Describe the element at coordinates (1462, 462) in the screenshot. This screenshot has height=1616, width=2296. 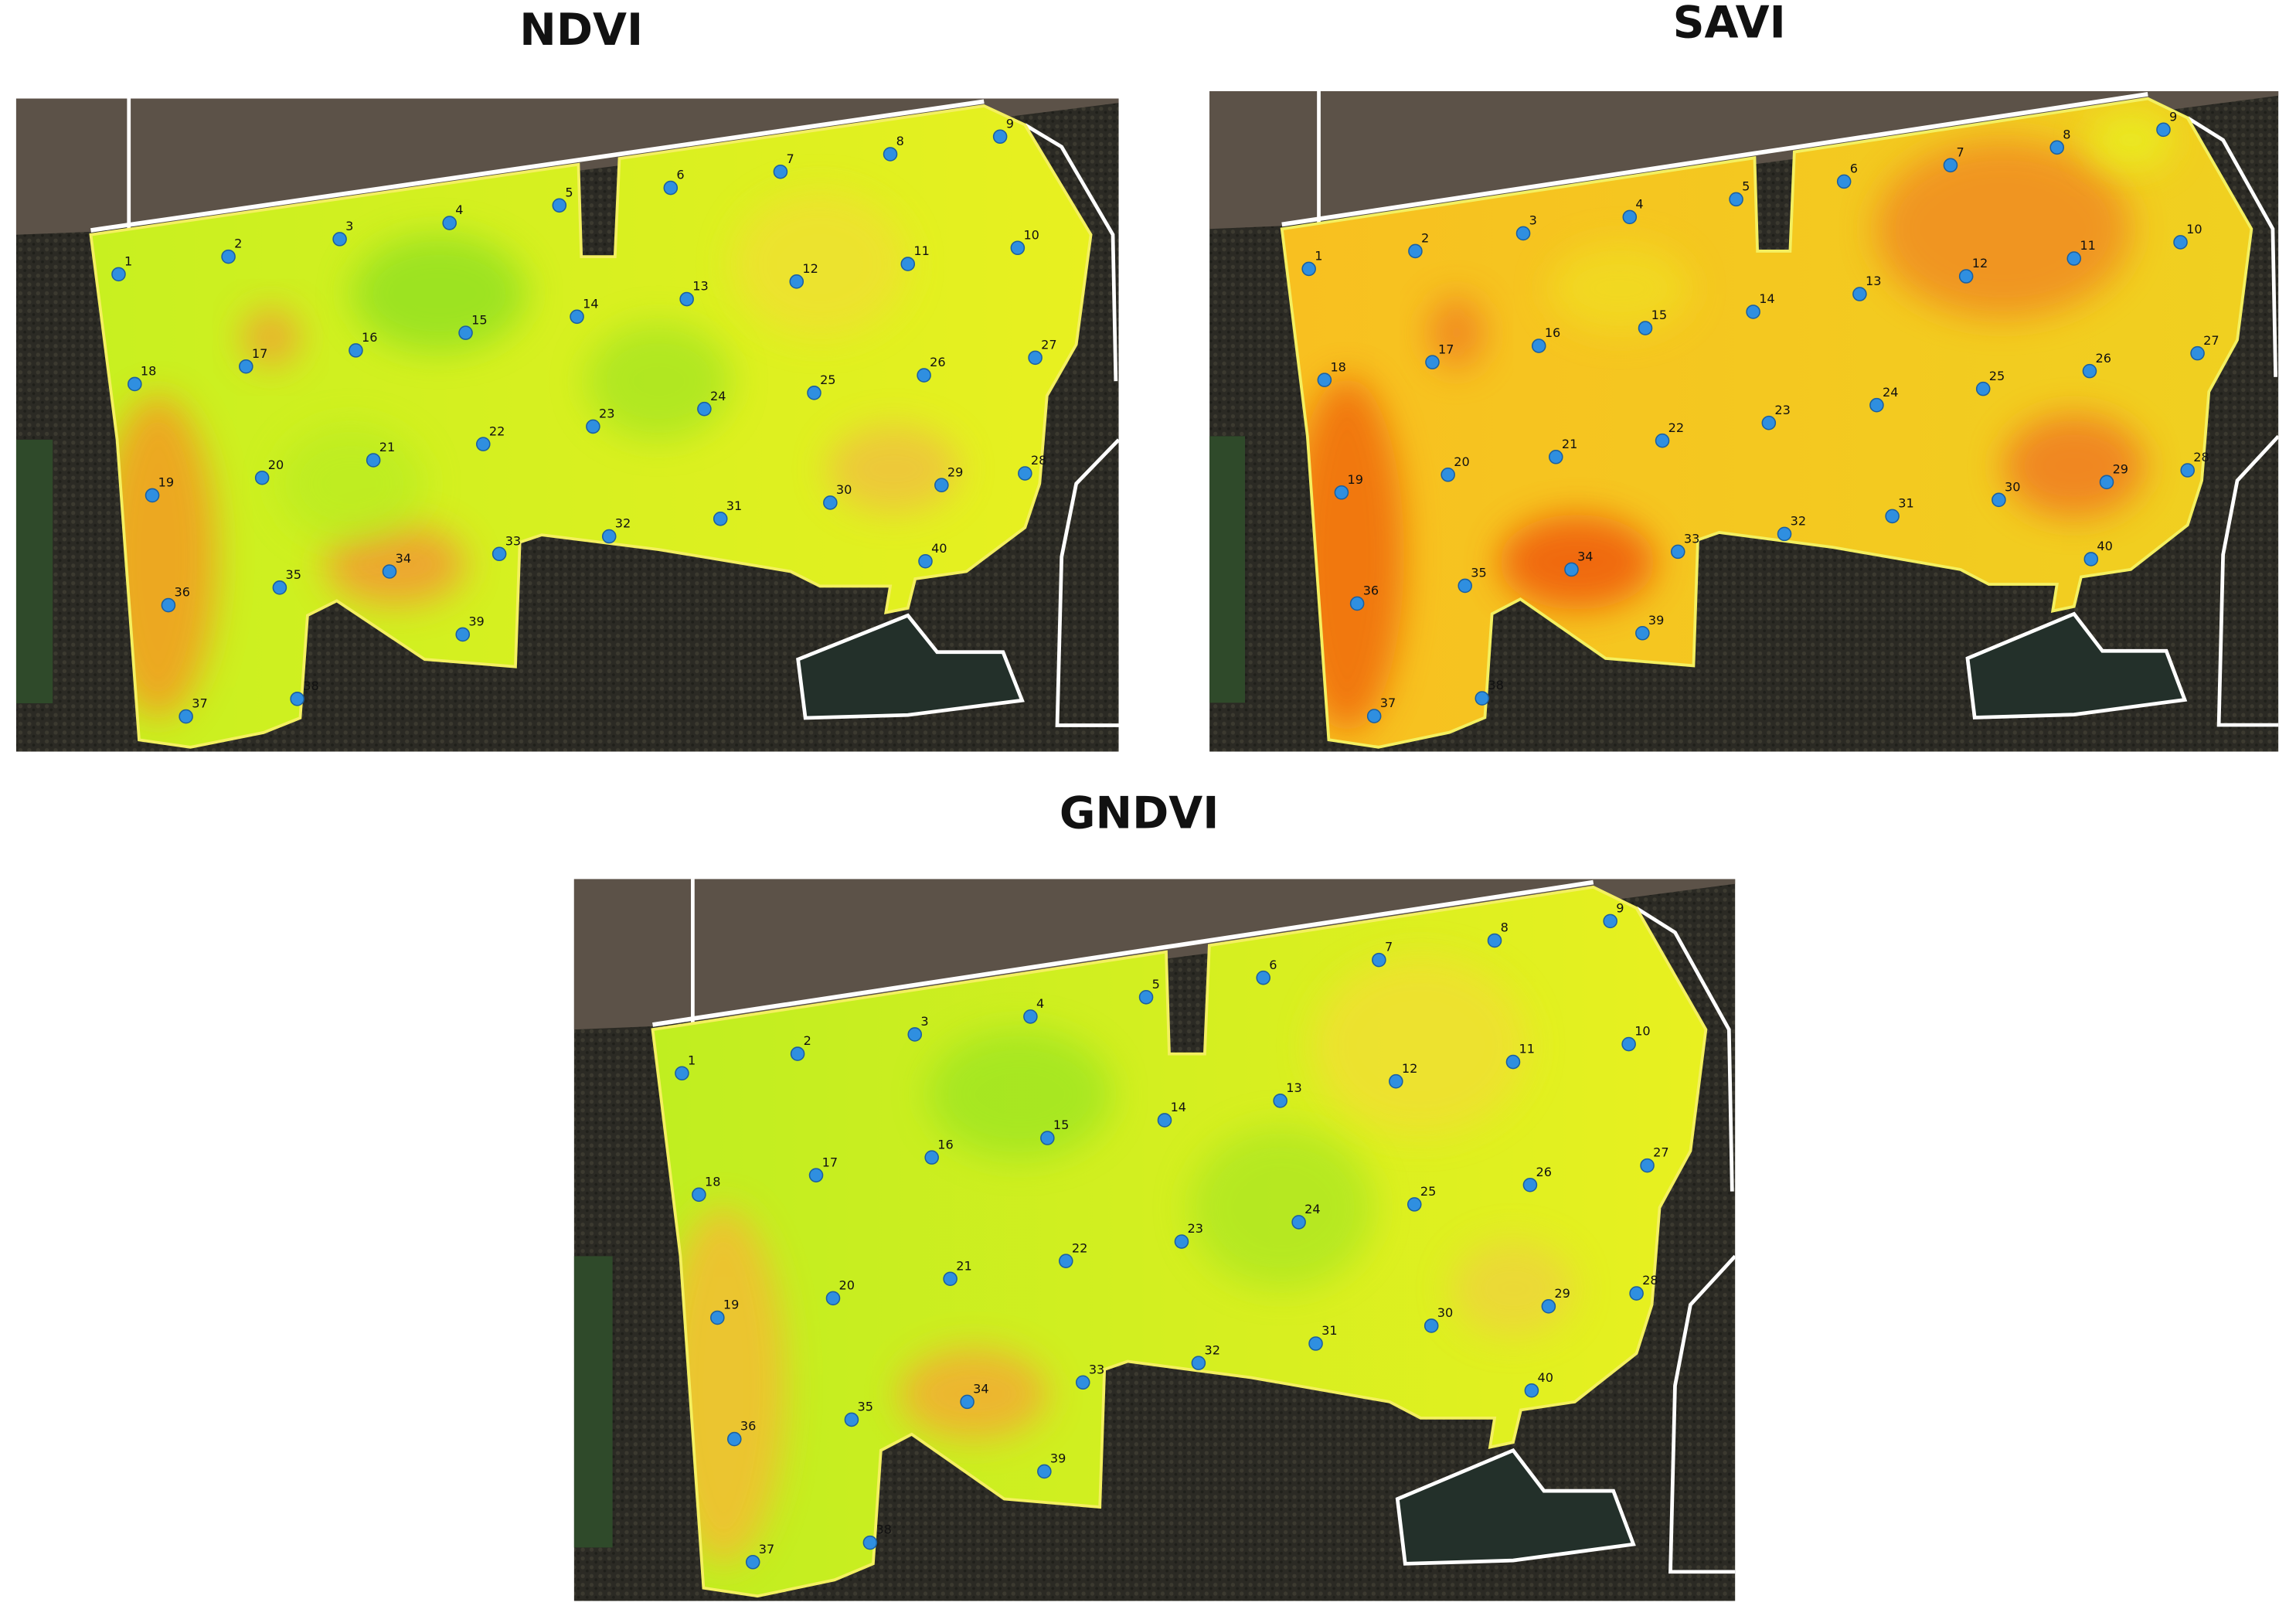
I see `sample-point-label: 20` at that location.